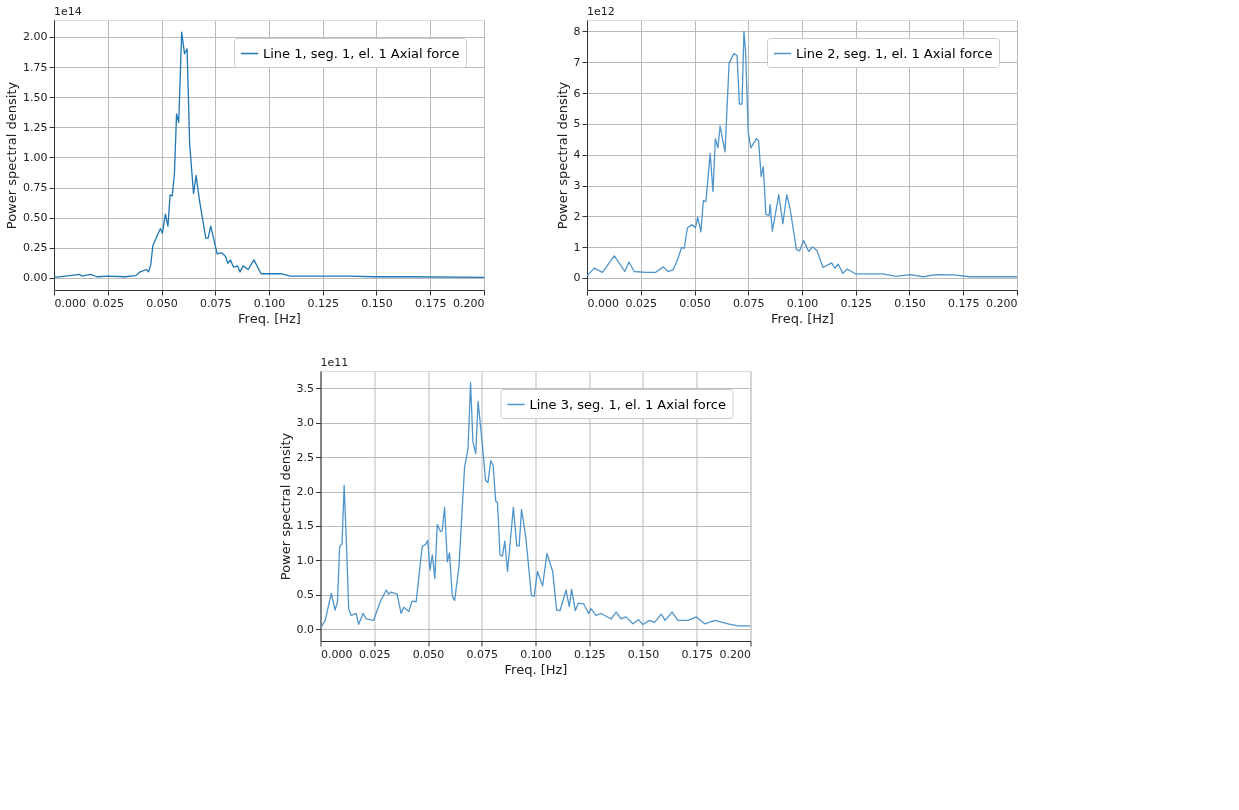  I want to click on text: 1e14, so click(68, 11).